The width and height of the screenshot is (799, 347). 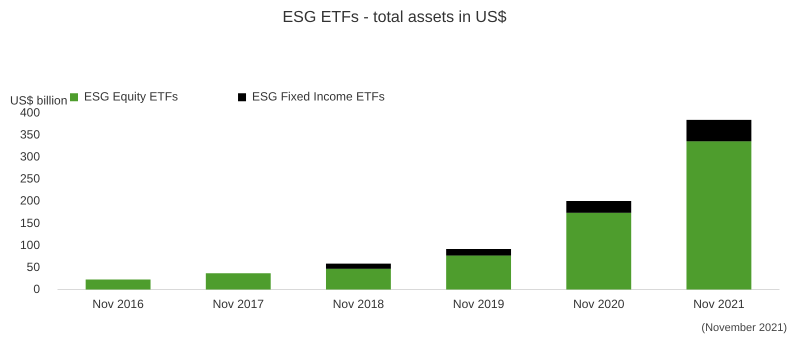 What do you see at coordinates (131, 97) in the screenshot?
I see `legend-label: ESG Equity ETFs` at bounding box center [131, 97].